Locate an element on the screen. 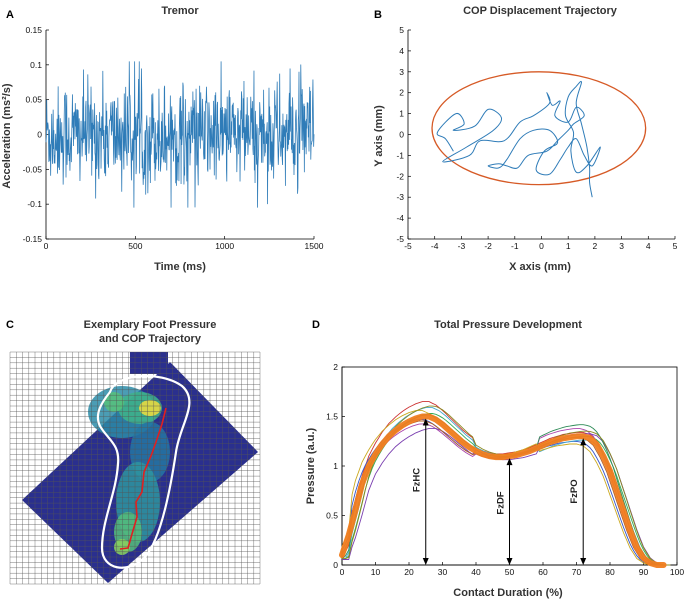  x-tick-label: -5 is located at coordinates (408, 246).